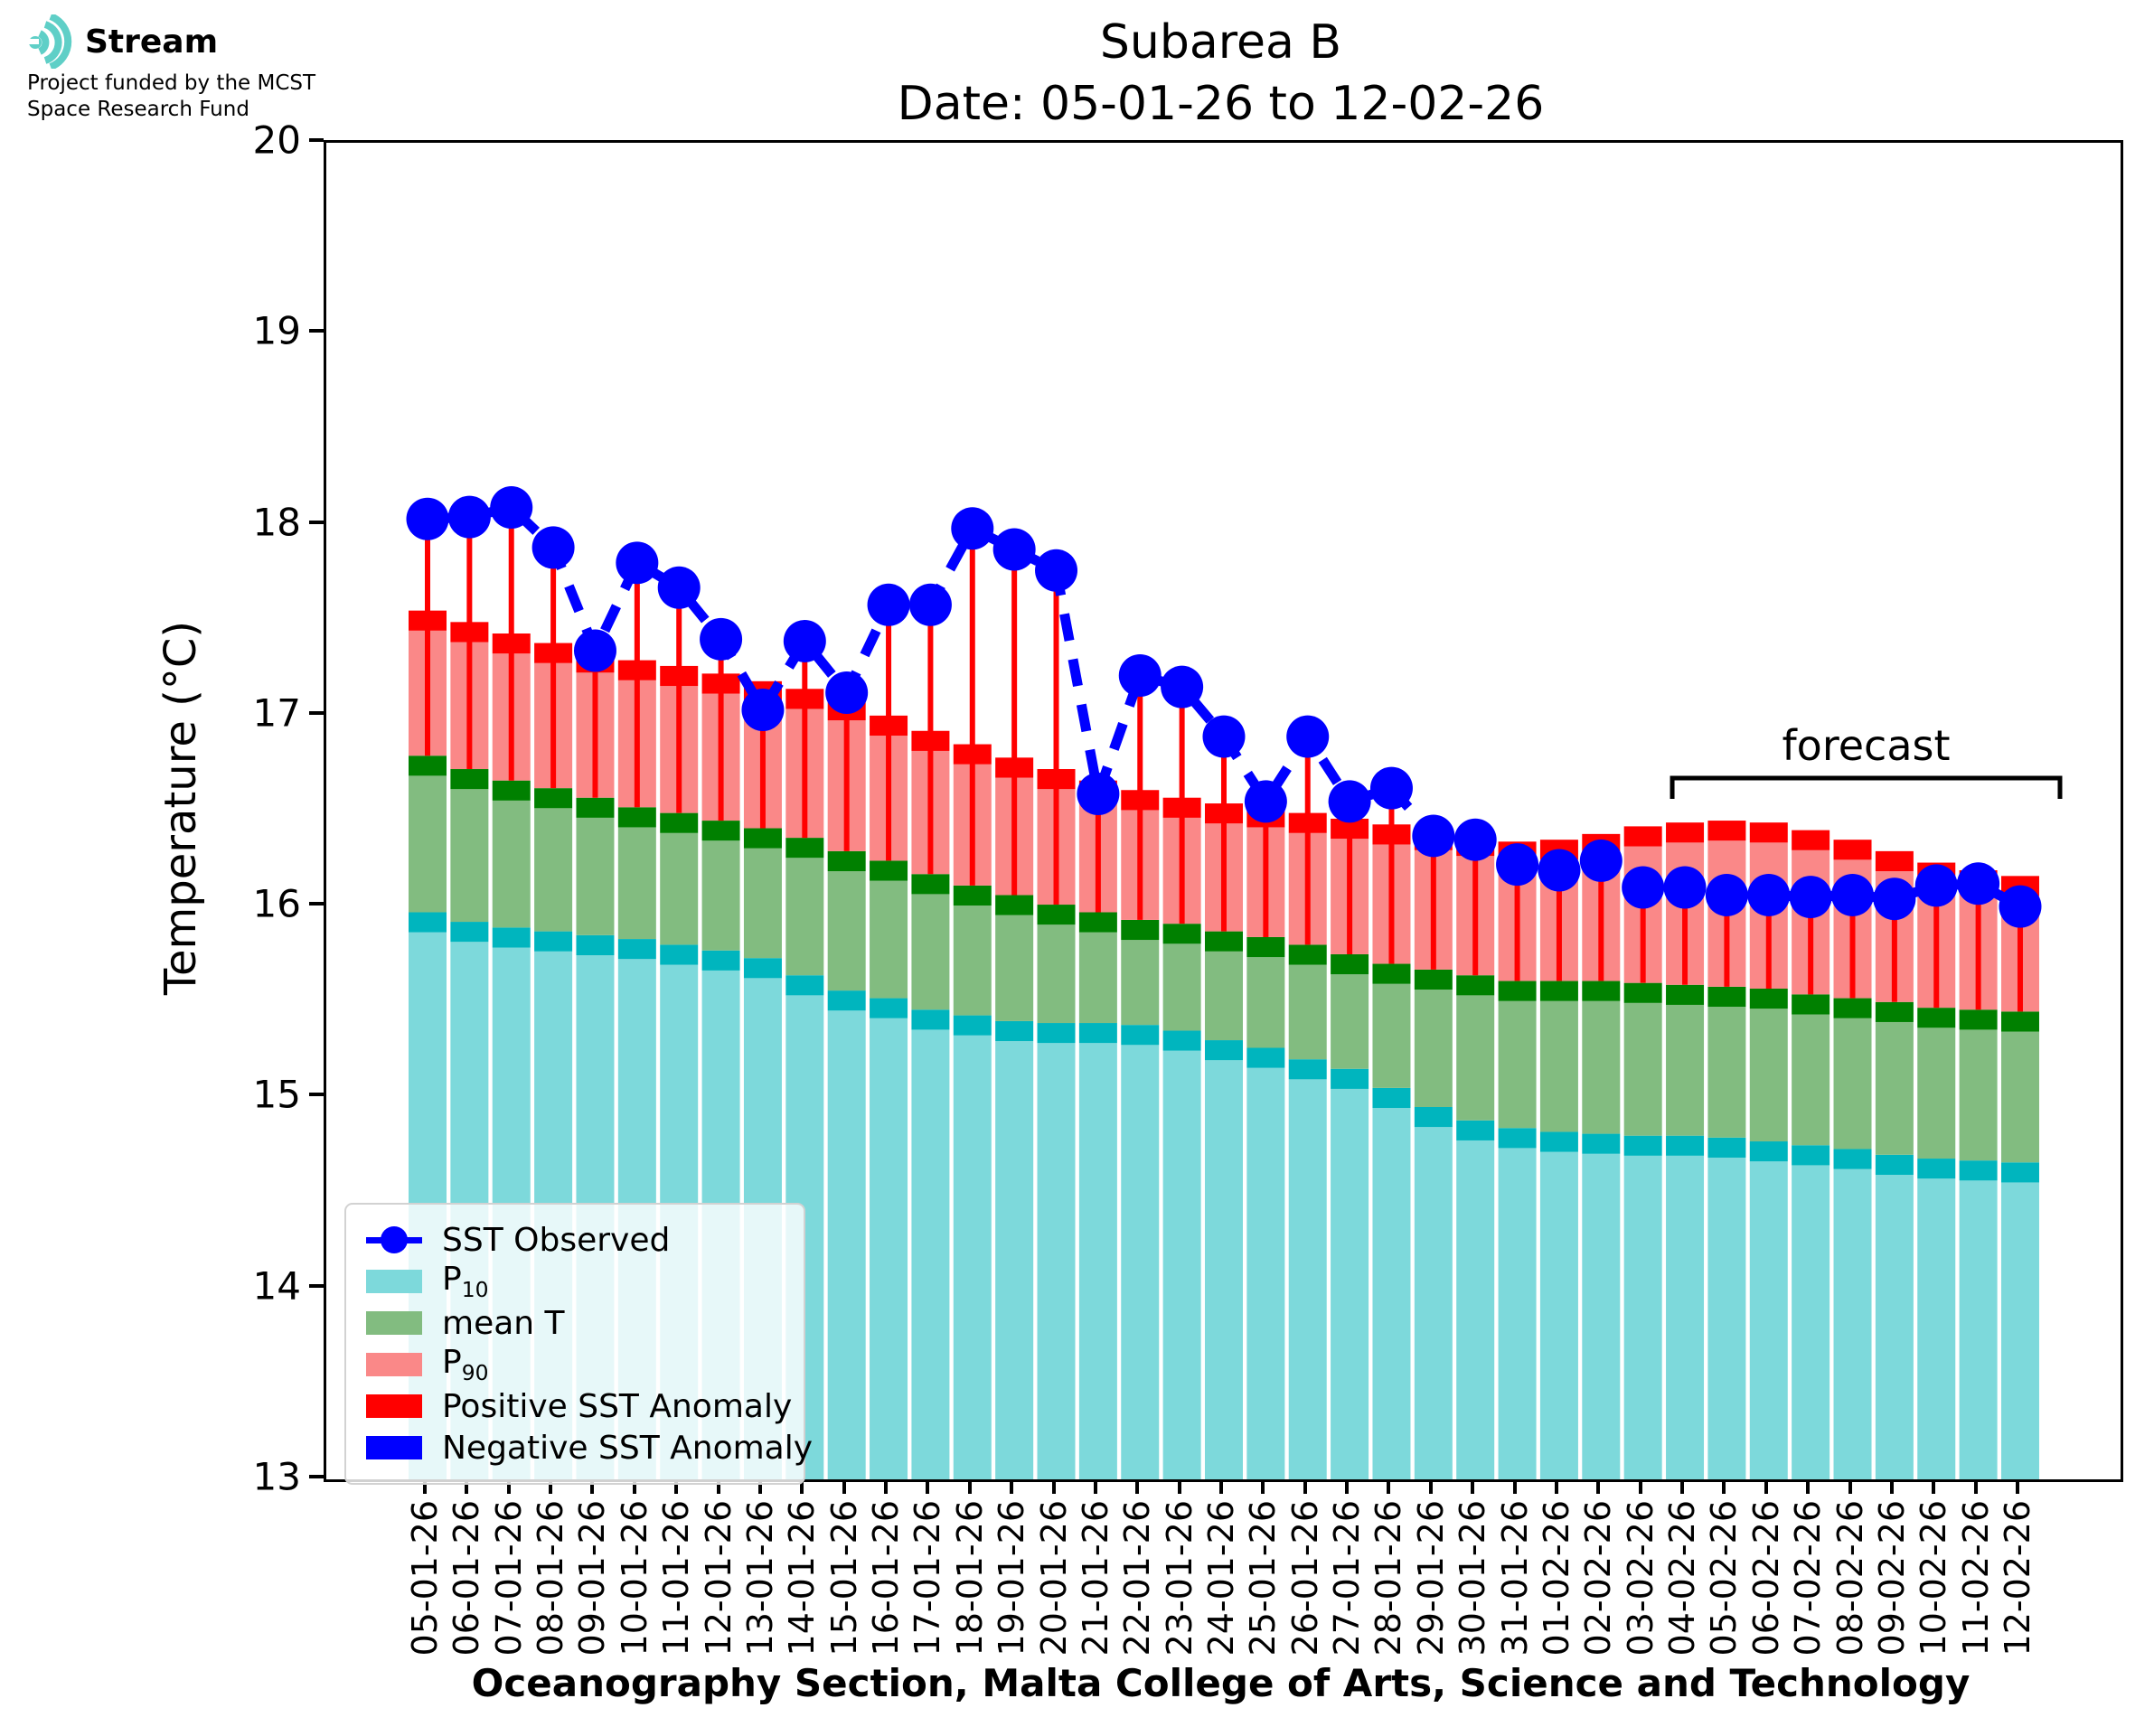  Describe the element at coordinates (1975, 1578) in the screenshot. I see `x-tick-label: 11-02-26` at that location.